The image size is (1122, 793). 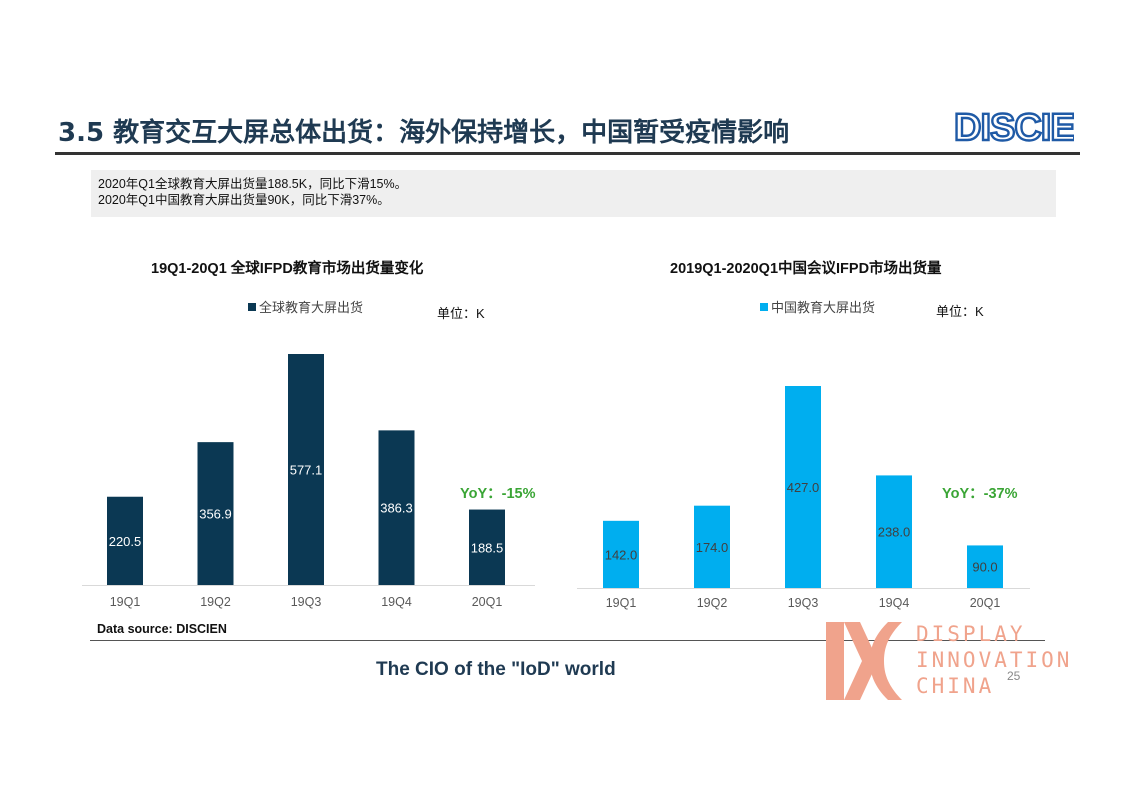 I want to click on right-tick-label-19Q4: 19Q4, so click(x=894, y=603).